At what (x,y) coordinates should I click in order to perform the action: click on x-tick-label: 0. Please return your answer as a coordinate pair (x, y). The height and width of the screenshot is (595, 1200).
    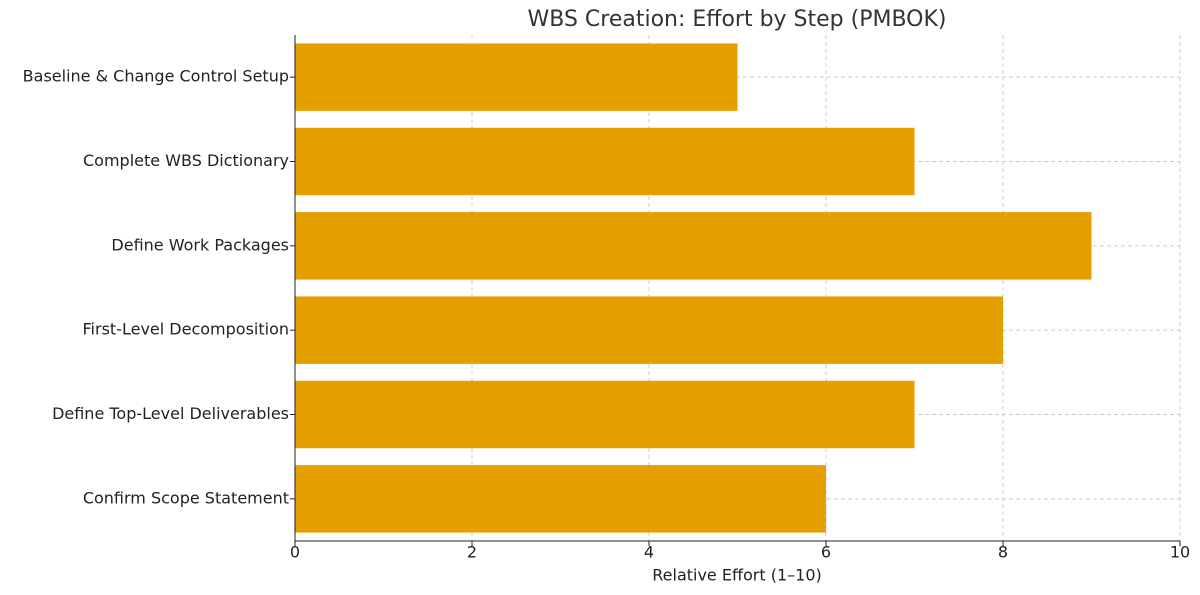
    Looking at the image, I should click on (295, 552).